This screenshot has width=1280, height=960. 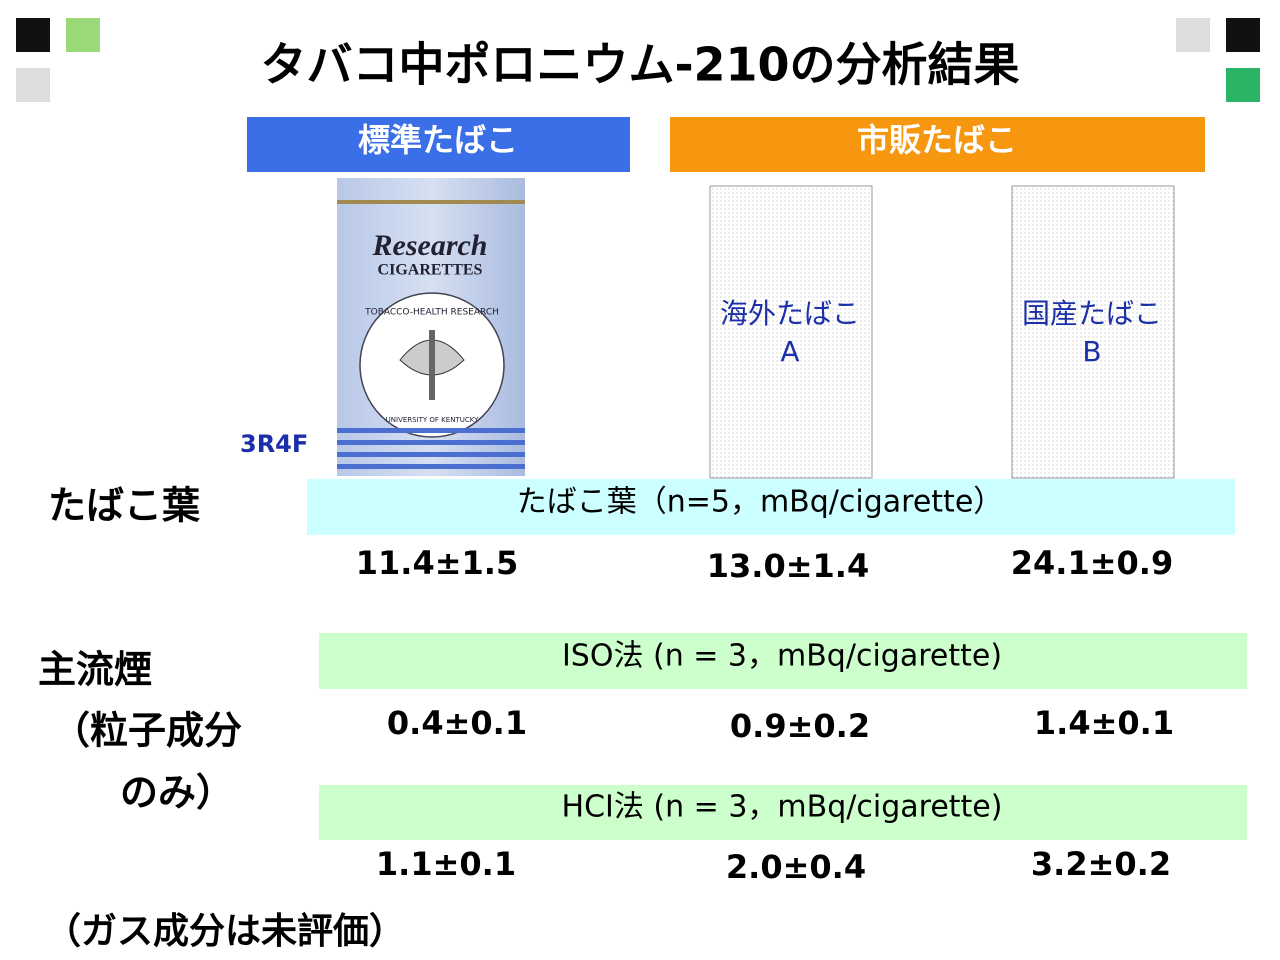 What do you see at coordinates (937, 140) in the screenshot?
I see `group-label: 市販たばこ` at bounding box center [937, 140].